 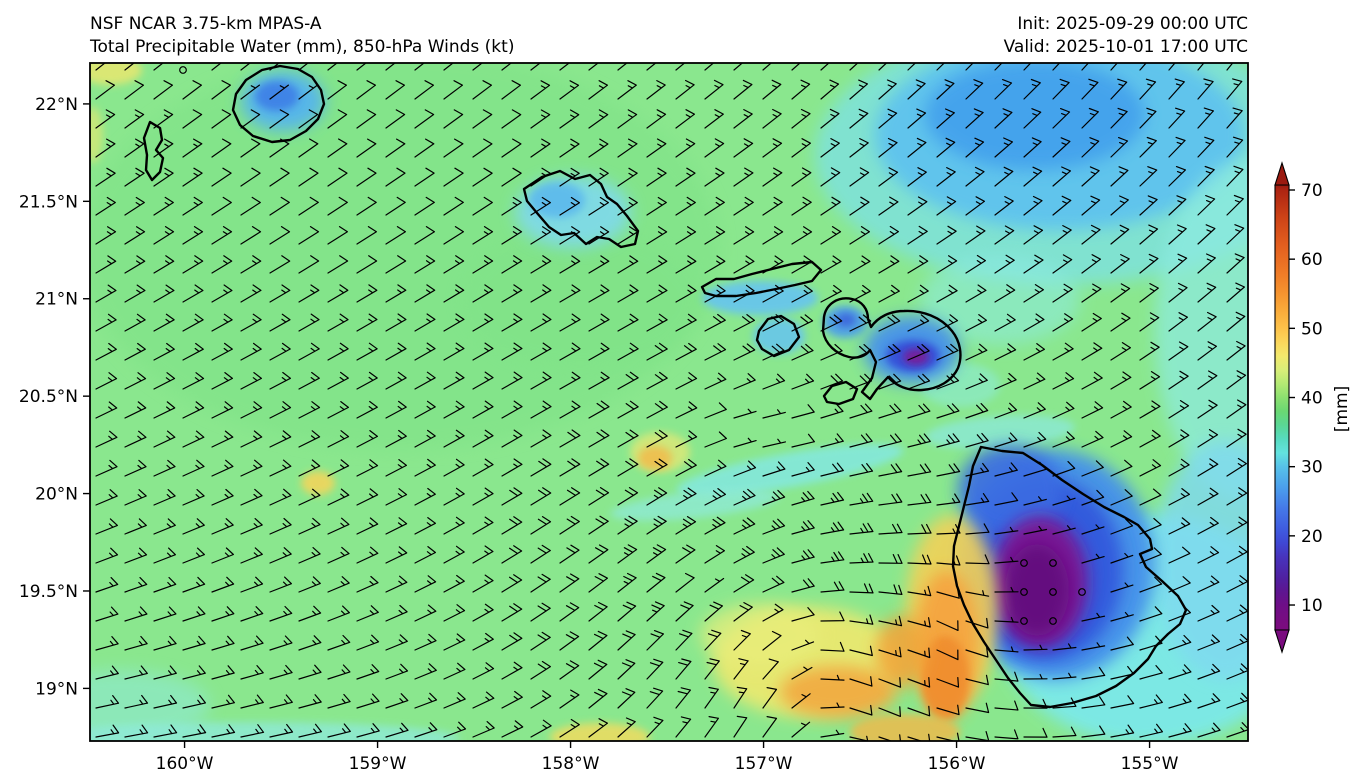 What do you see at coordinates (48, 397) in the screenshot?
I see `y-tick-label: 20.5°N` at bounding box center [48, 397].